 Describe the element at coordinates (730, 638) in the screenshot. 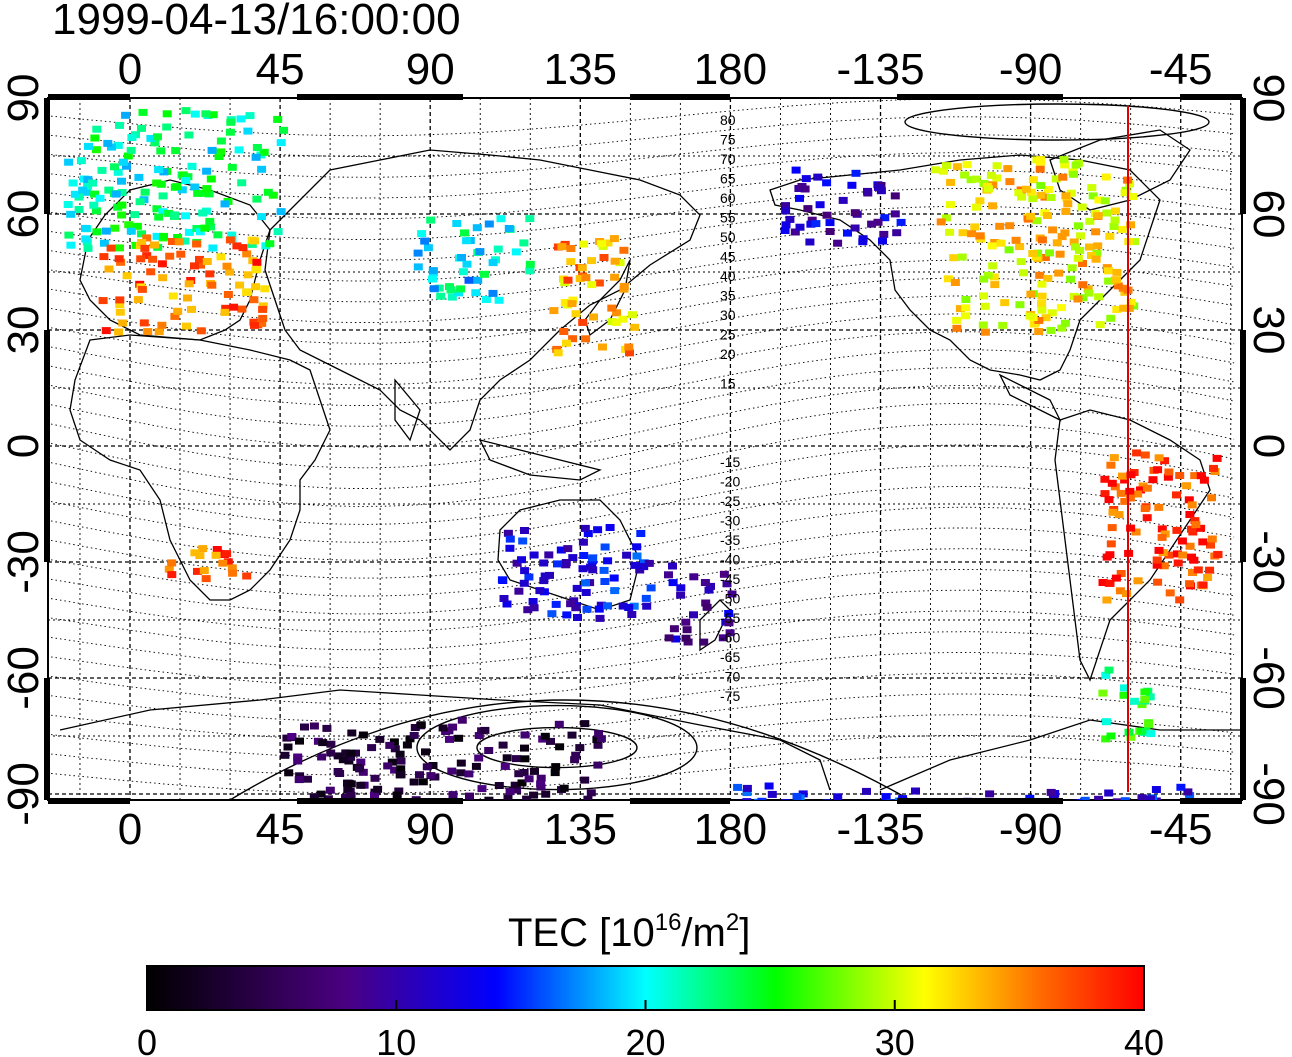

I see `maglat-label: -60` at that location.